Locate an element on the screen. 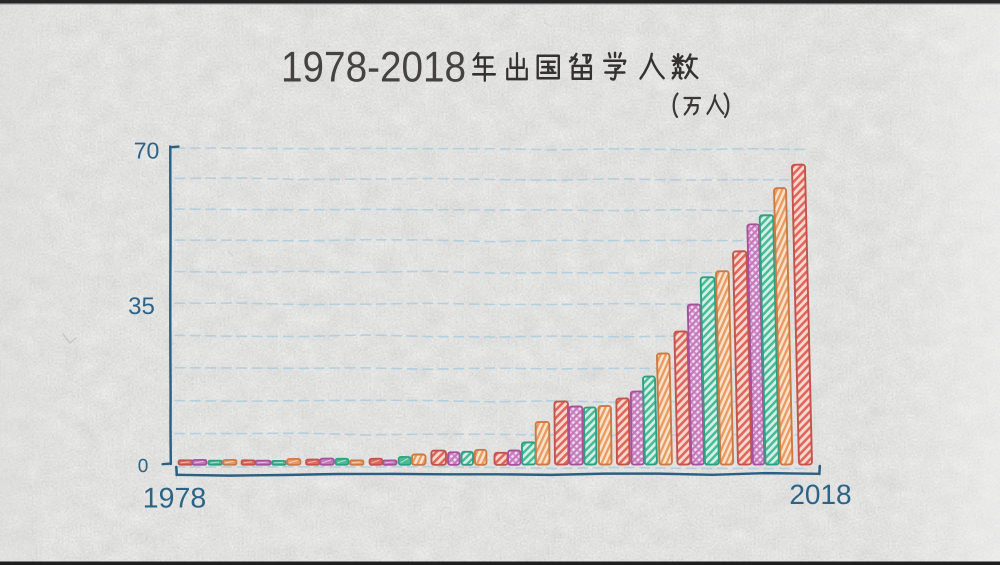  svg-text: 1978 is located at coordinates (174, 499).